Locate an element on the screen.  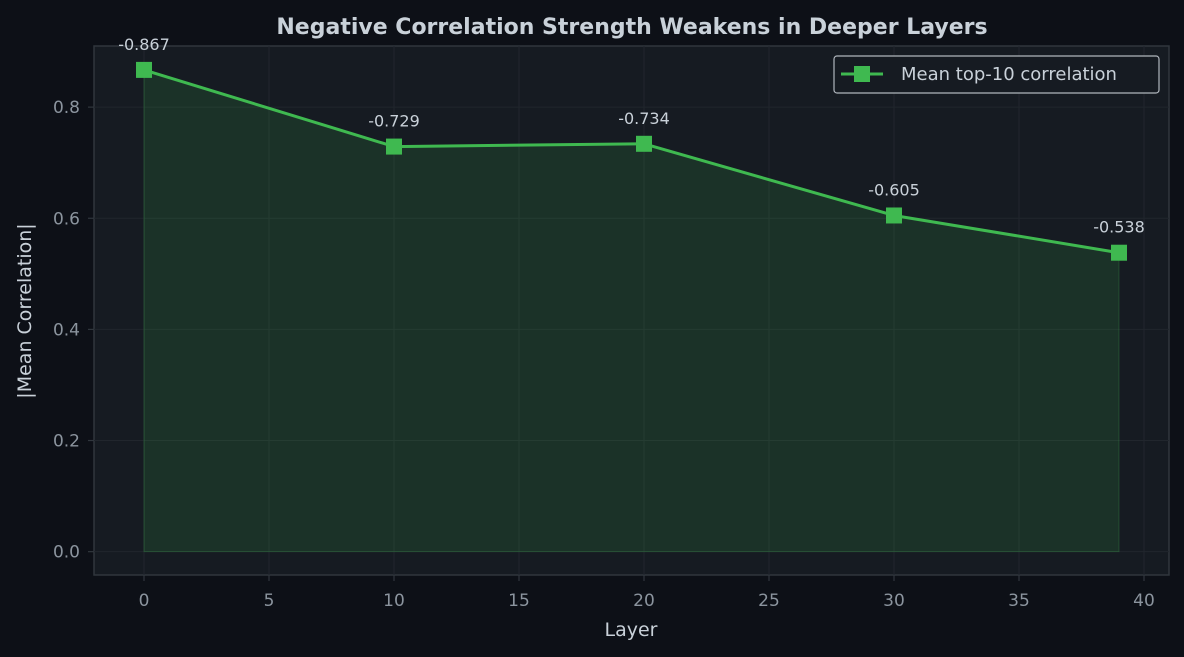
y-axis-label: |Mean Correlation| is located at coordinates (25, 310).